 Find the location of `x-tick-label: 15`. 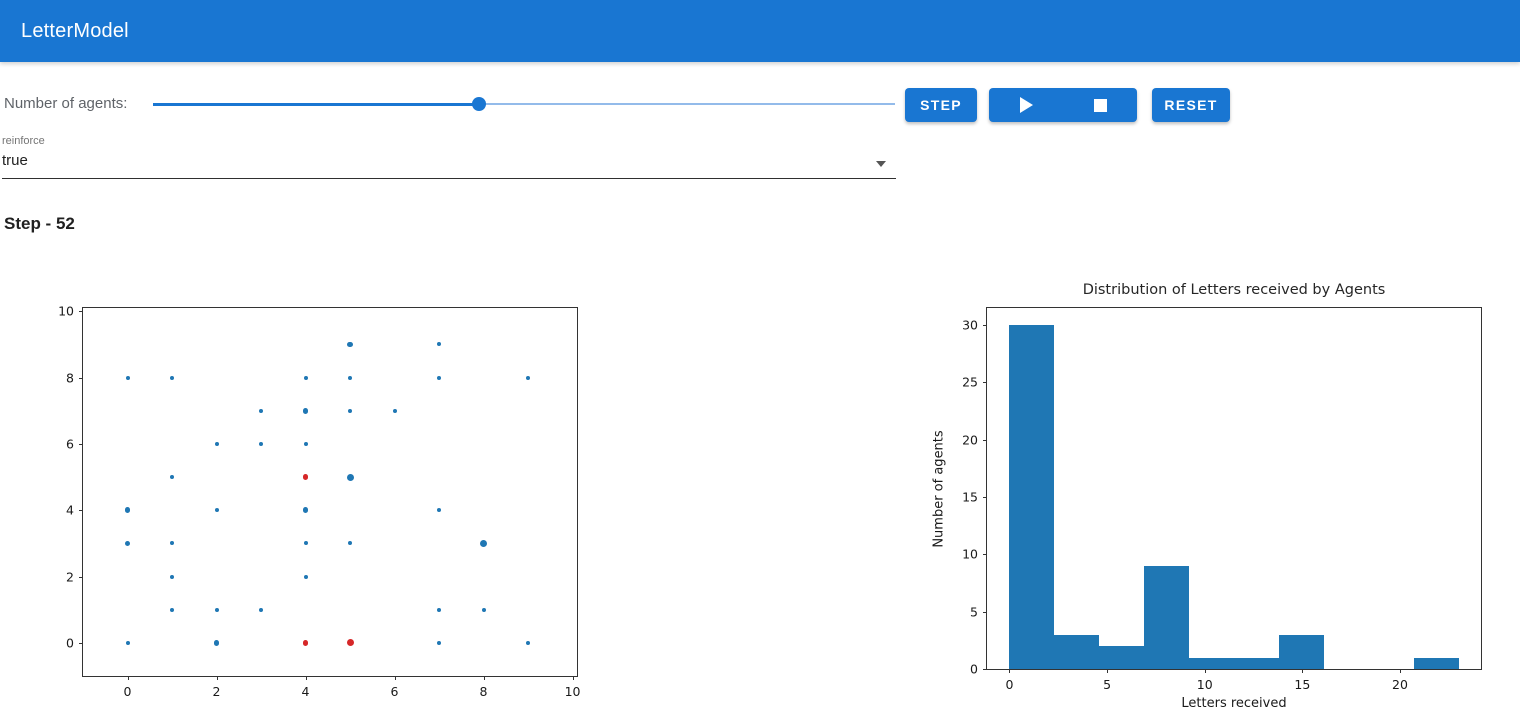

x-tick-label: 15 is located at coordinates (1302, 684).